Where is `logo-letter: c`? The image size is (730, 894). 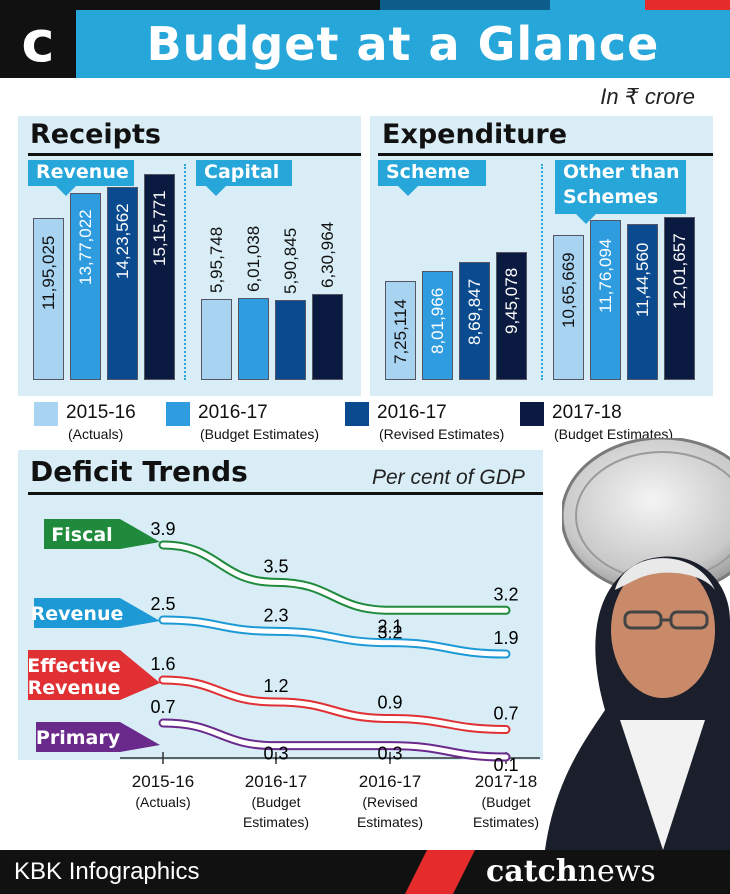 logo-letter: c is located at coordinates (38, 42).